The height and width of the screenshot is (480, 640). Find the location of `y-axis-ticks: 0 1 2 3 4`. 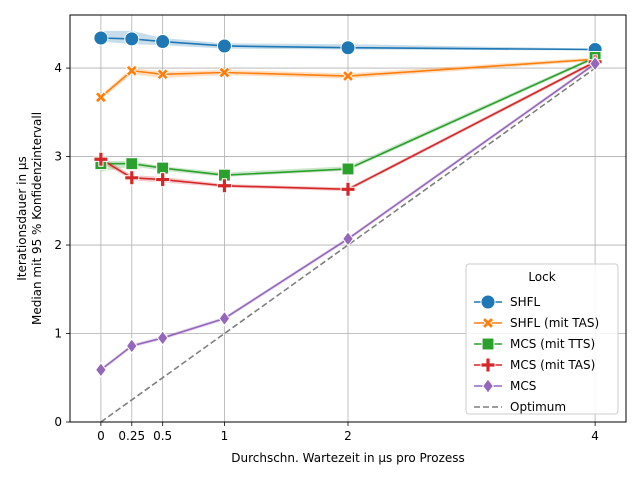

y-axis-ticks: 0 1 2 3 4 is located at coordinates (62, 245).